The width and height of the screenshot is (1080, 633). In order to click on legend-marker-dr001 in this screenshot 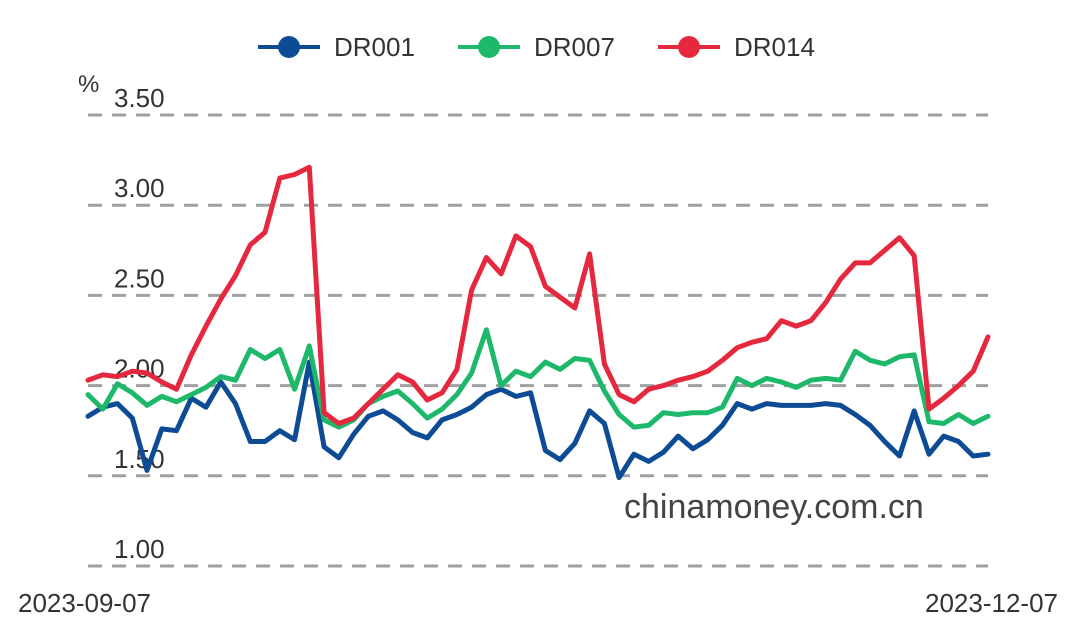, I will do `click(289, 47)`.